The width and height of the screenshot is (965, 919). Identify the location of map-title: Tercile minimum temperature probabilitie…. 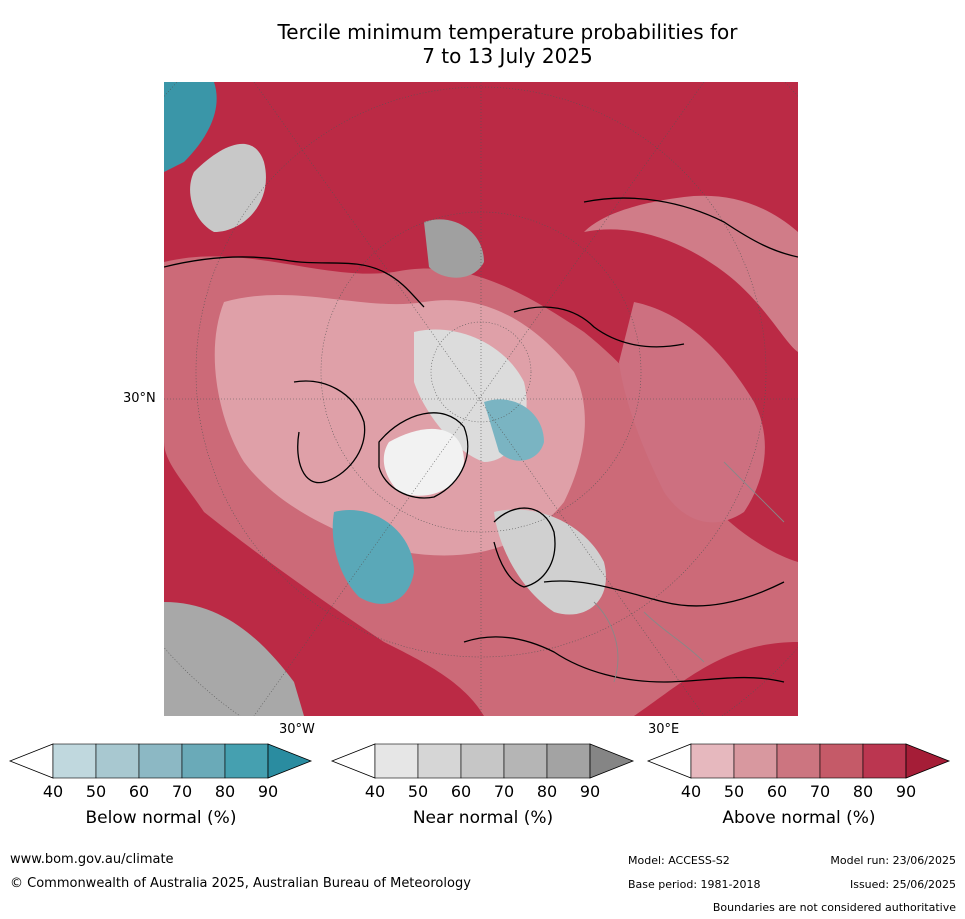
(482, 44).